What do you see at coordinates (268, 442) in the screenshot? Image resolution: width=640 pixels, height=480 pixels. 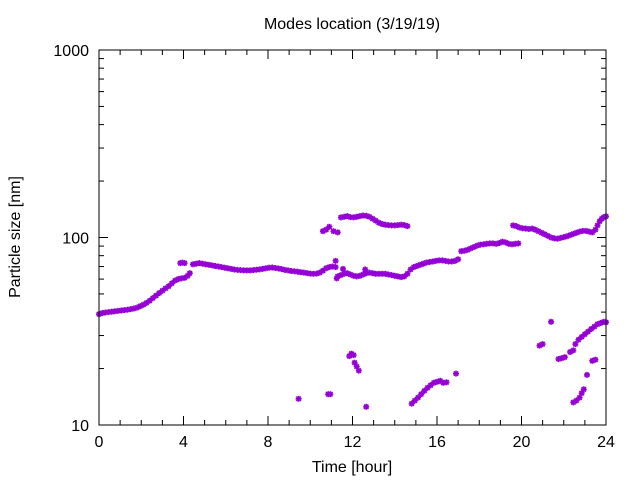 I see `x-tick-label: 8` at bounding box center [268, 442].